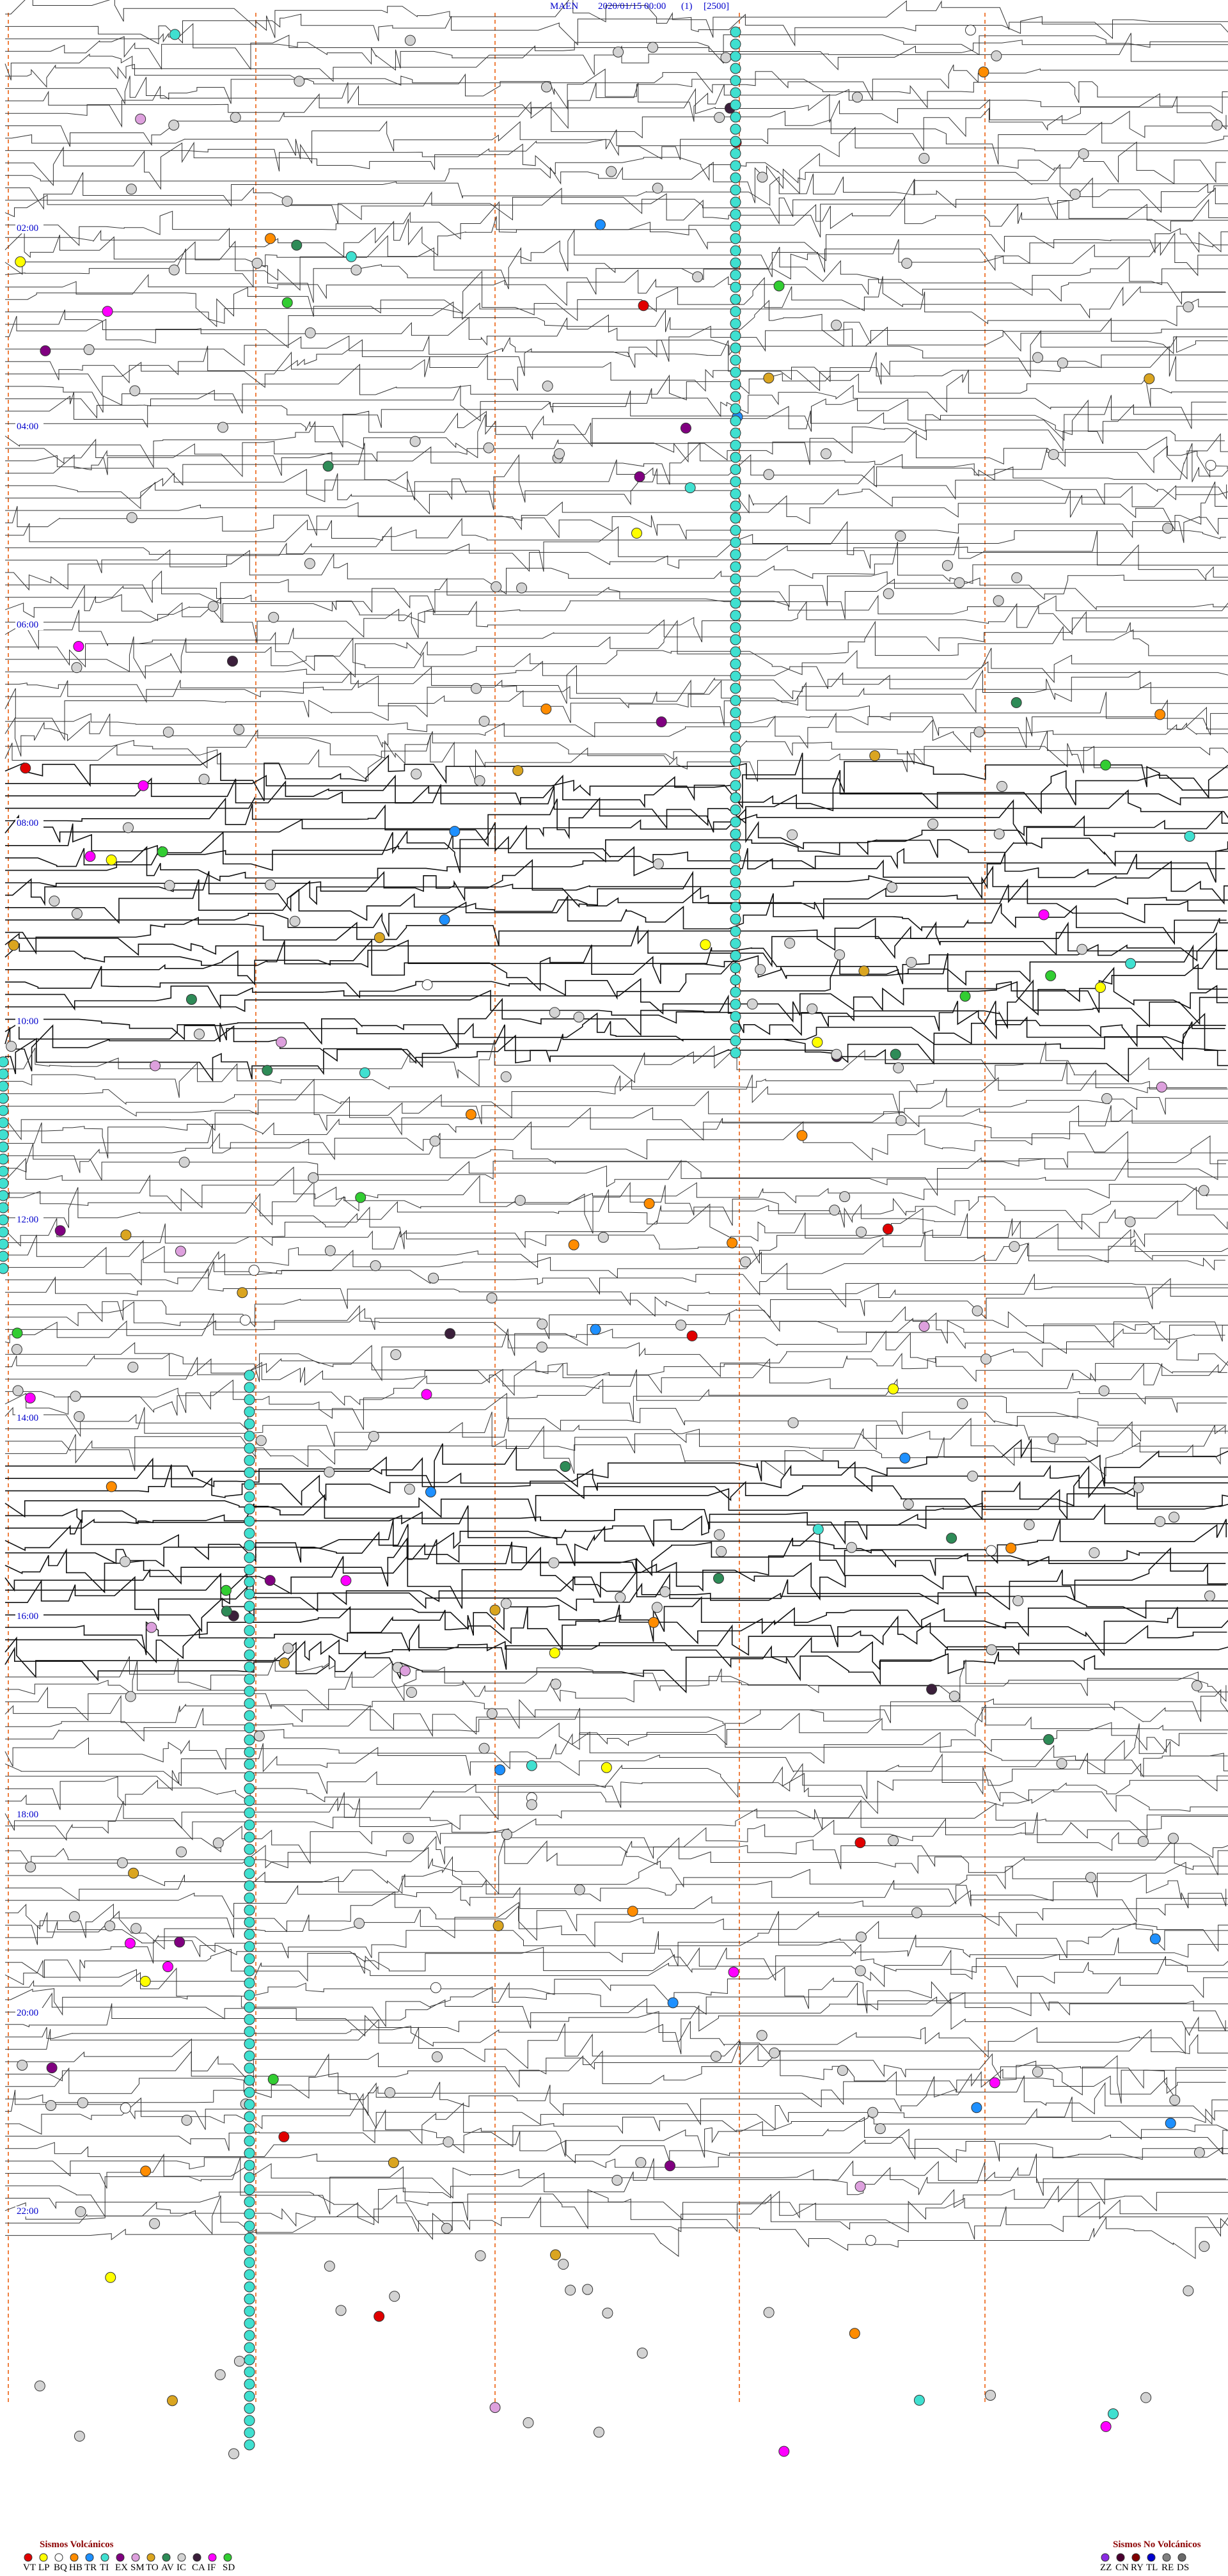 This screenshot has width=1228, height=2576. I want to click on legend-label: EX, so click(121, 2568).